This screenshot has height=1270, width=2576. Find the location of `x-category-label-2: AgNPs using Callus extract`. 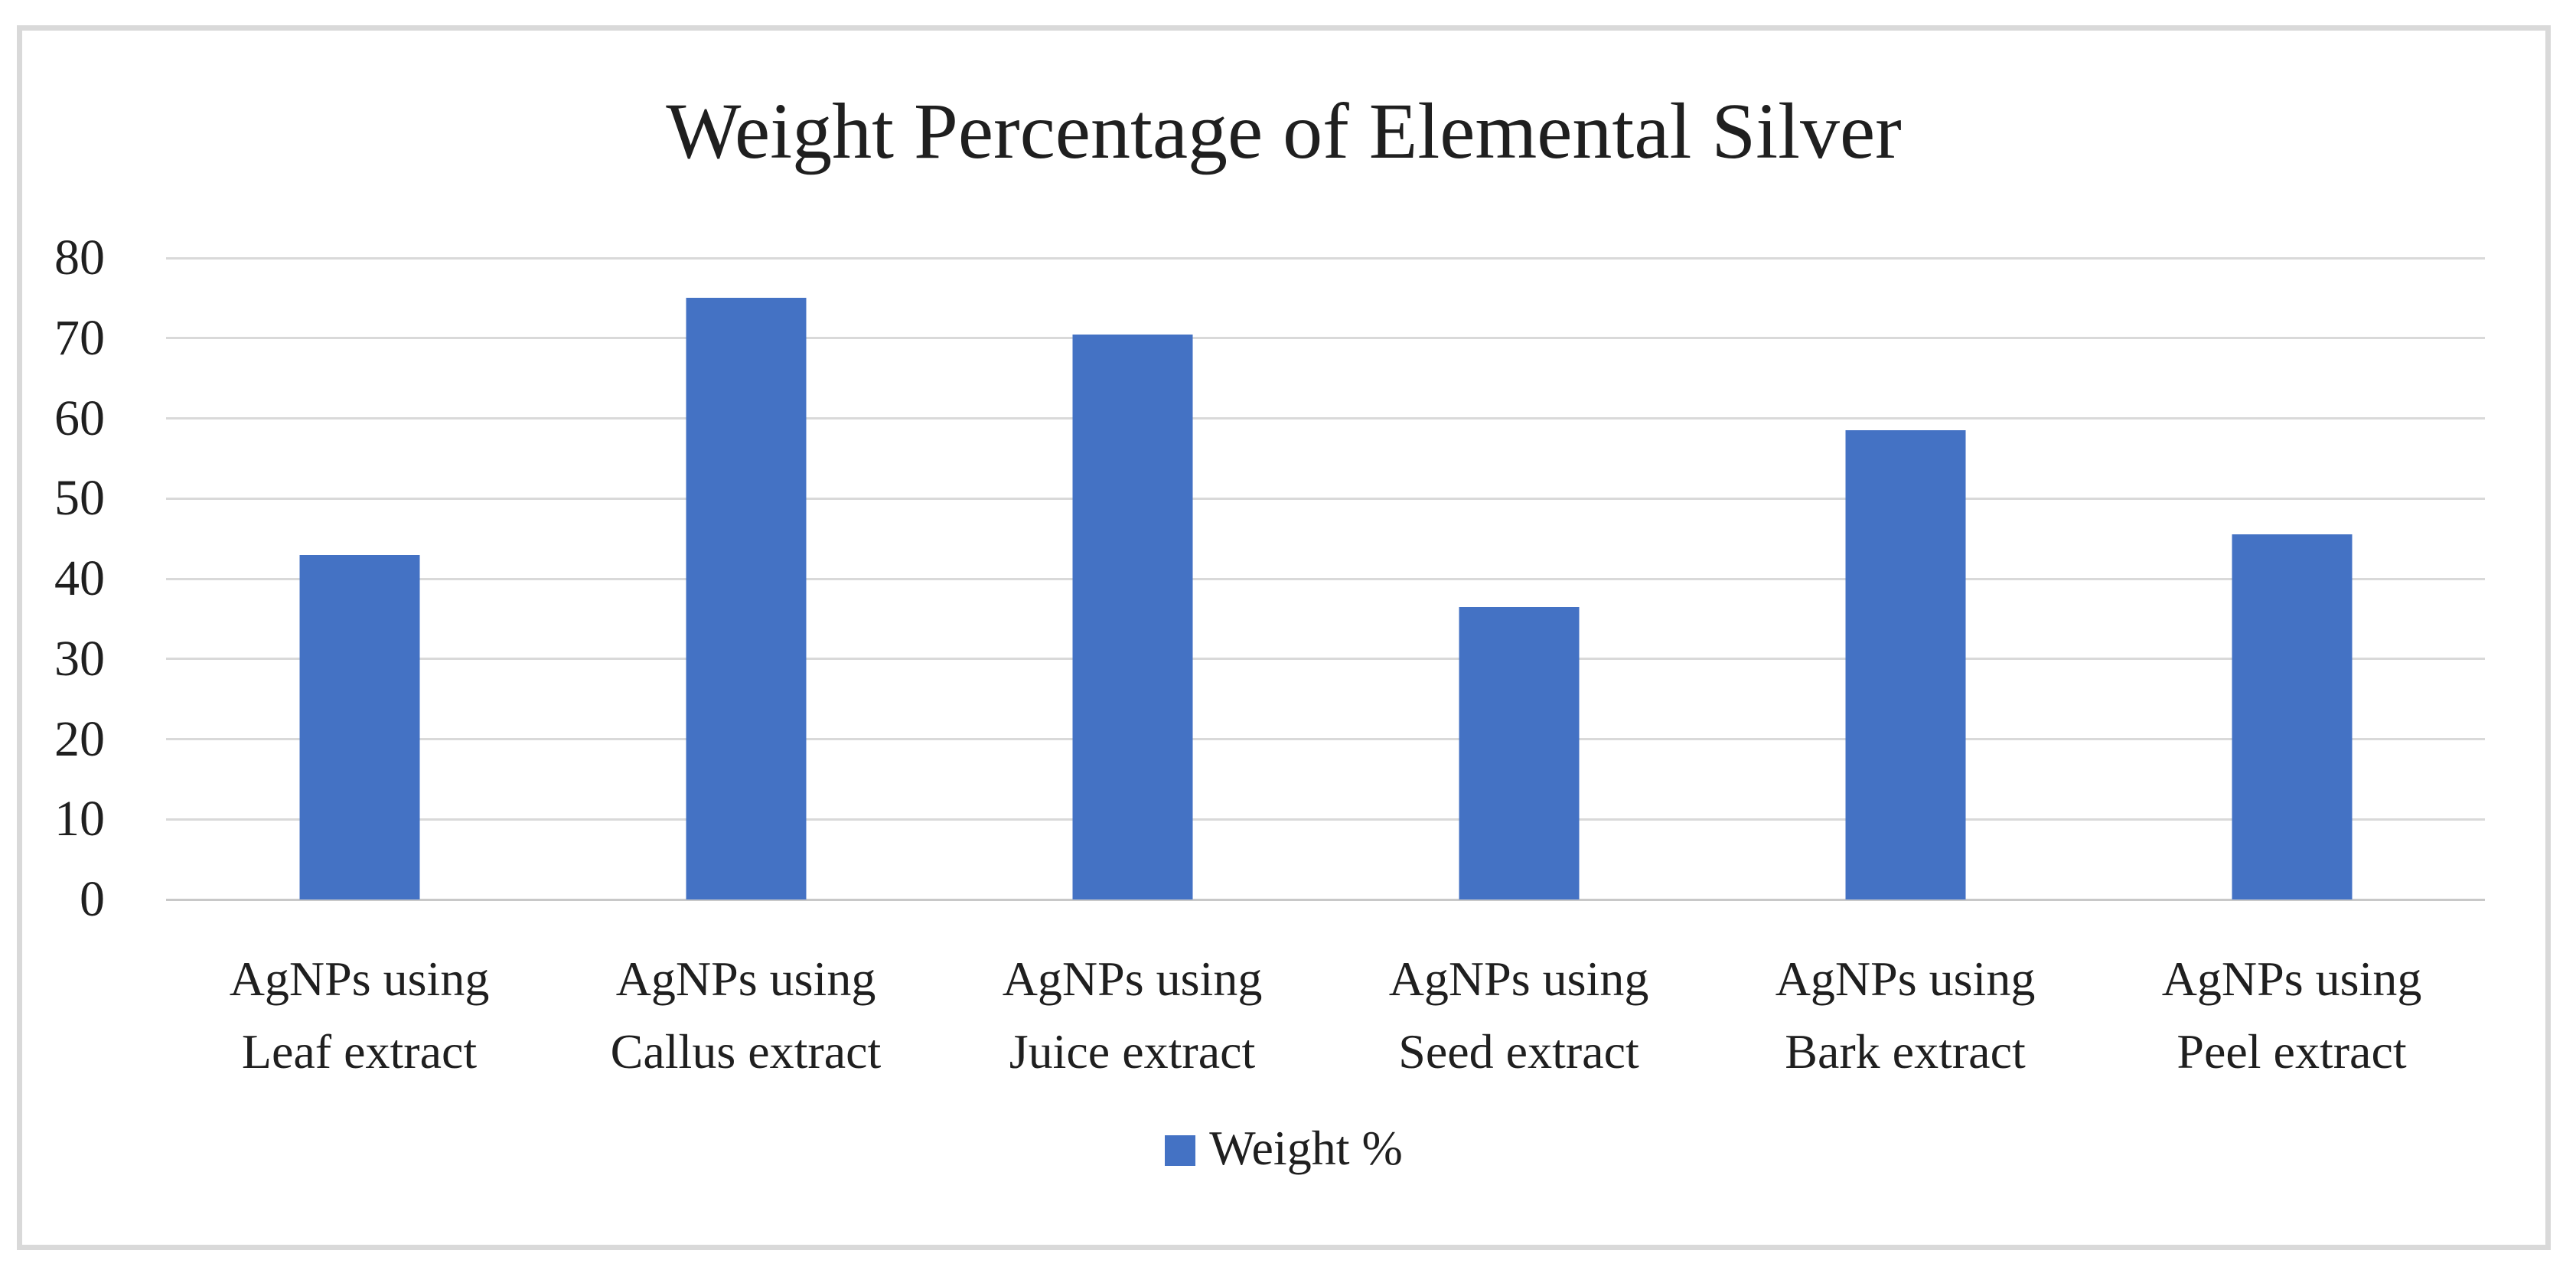

x-category-label-2: AgNPs using Callus extract is located at coordinates (746, 1016).